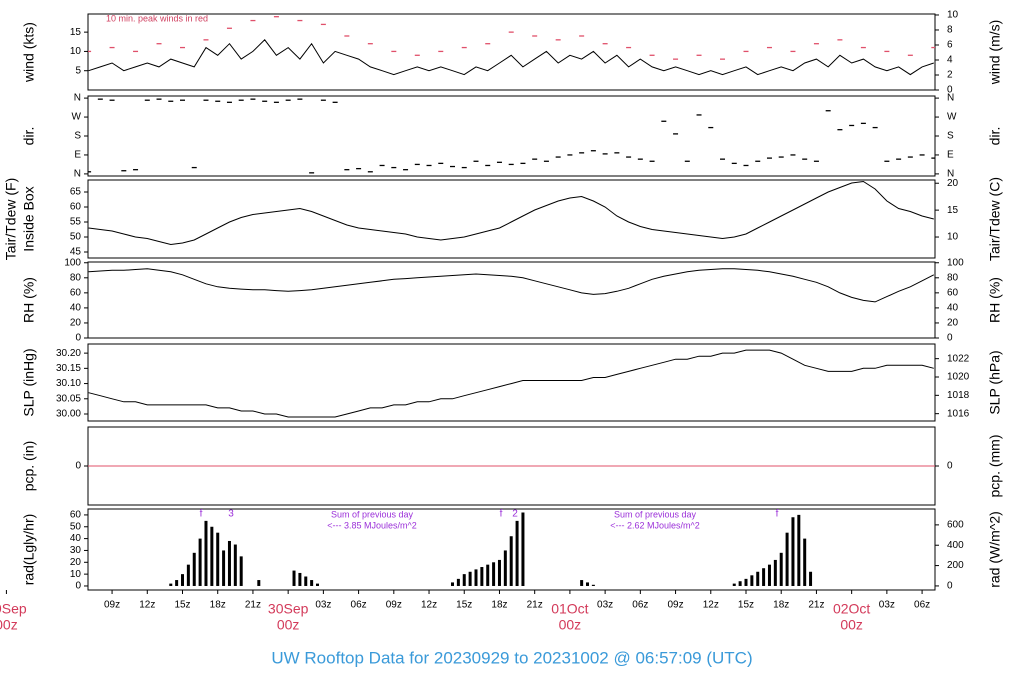 The width and height of the screenshot is (1024, 700). Describe the element at coordinates (950, 136) in the screenshot. I see `y2-tick-label: S` at that location.